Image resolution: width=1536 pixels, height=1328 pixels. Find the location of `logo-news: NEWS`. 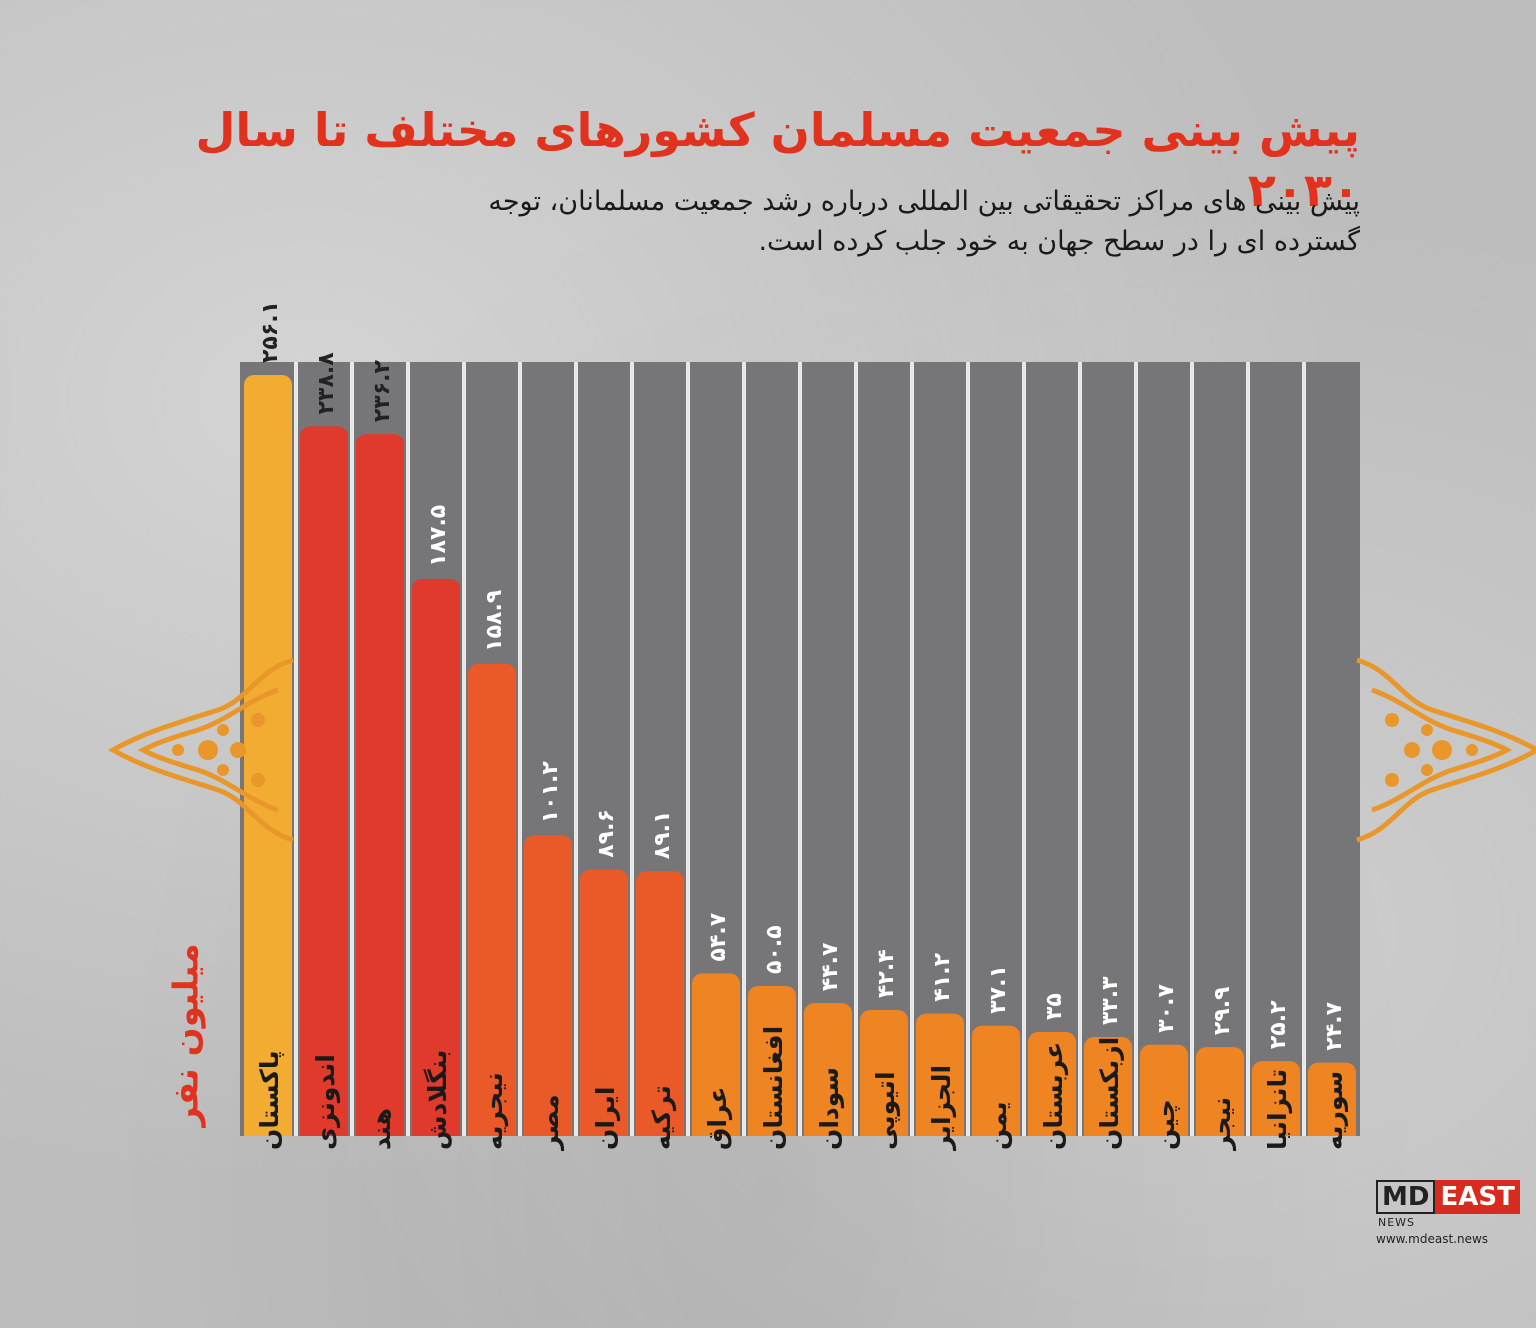

logo-news: NEWS is located at coordinates (1397, 1222).